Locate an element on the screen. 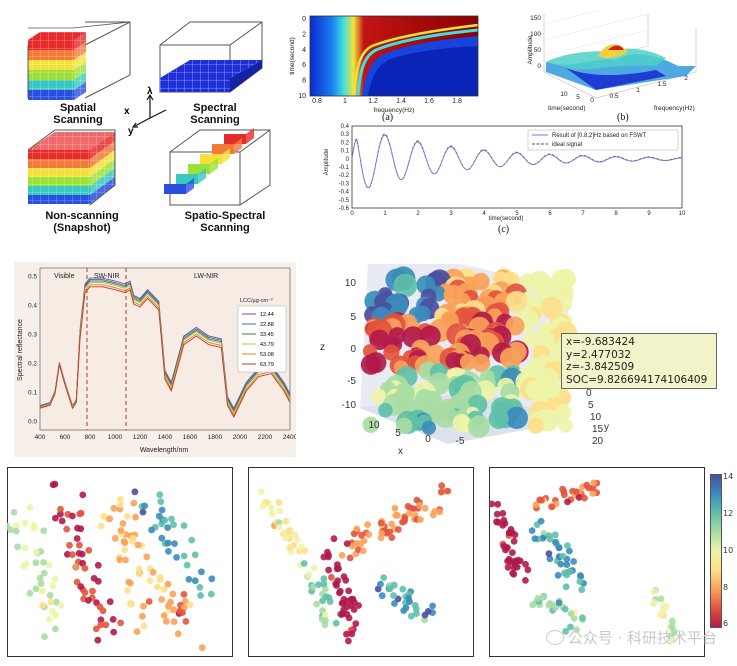 This screenshot has height=666, width=737. scatter3d-xtick: 10 is located at coordinates (374, 425).